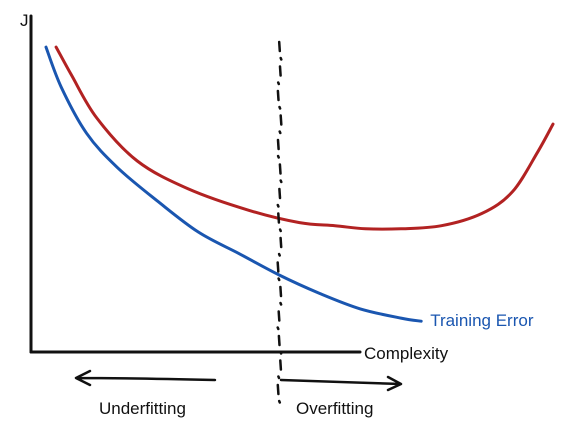 The height and width of the screenshot is (439, 565). I want to click on y-axis-label: J, so click(24, 20).